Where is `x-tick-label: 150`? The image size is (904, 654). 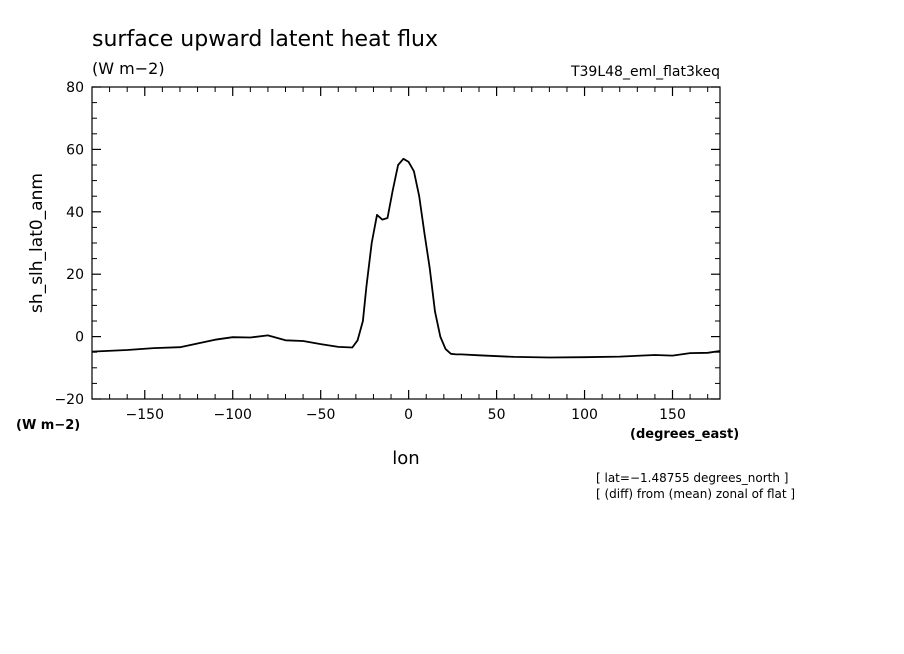
x-tick-label: 150 is located at coordinates (672, 415).